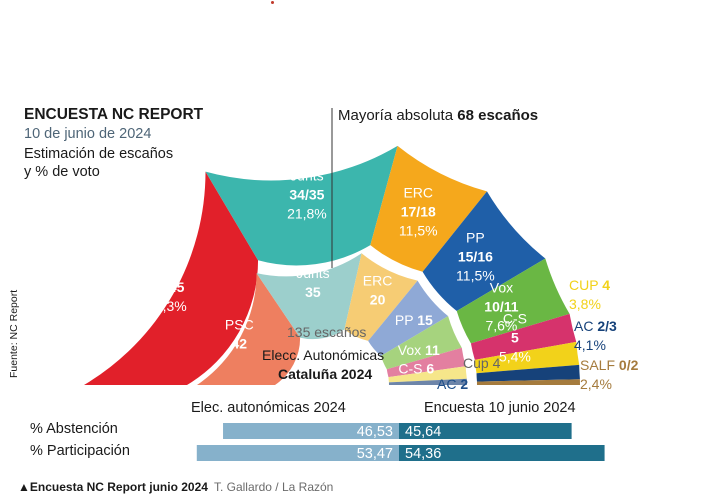 This screenshot has width=705, height=504. I want to click on inner-wedge-c-s, so click(426, 362).